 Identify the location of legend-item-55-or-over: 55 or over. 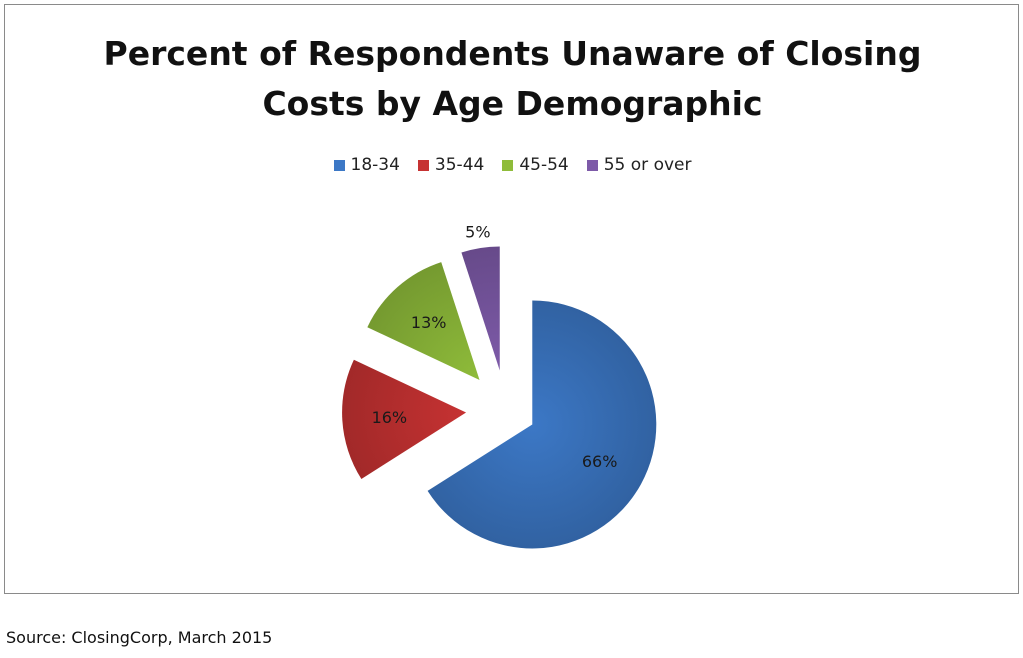
(639, 165).